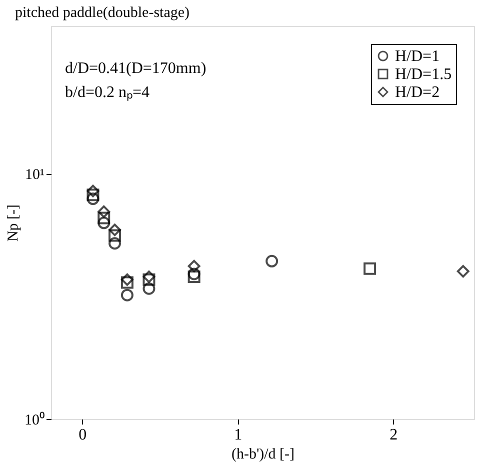  What do you see at coordinates (34, 420) in the screenshot?
I see `y-tick-label: 10⁰` at bounding box center [34, 420].